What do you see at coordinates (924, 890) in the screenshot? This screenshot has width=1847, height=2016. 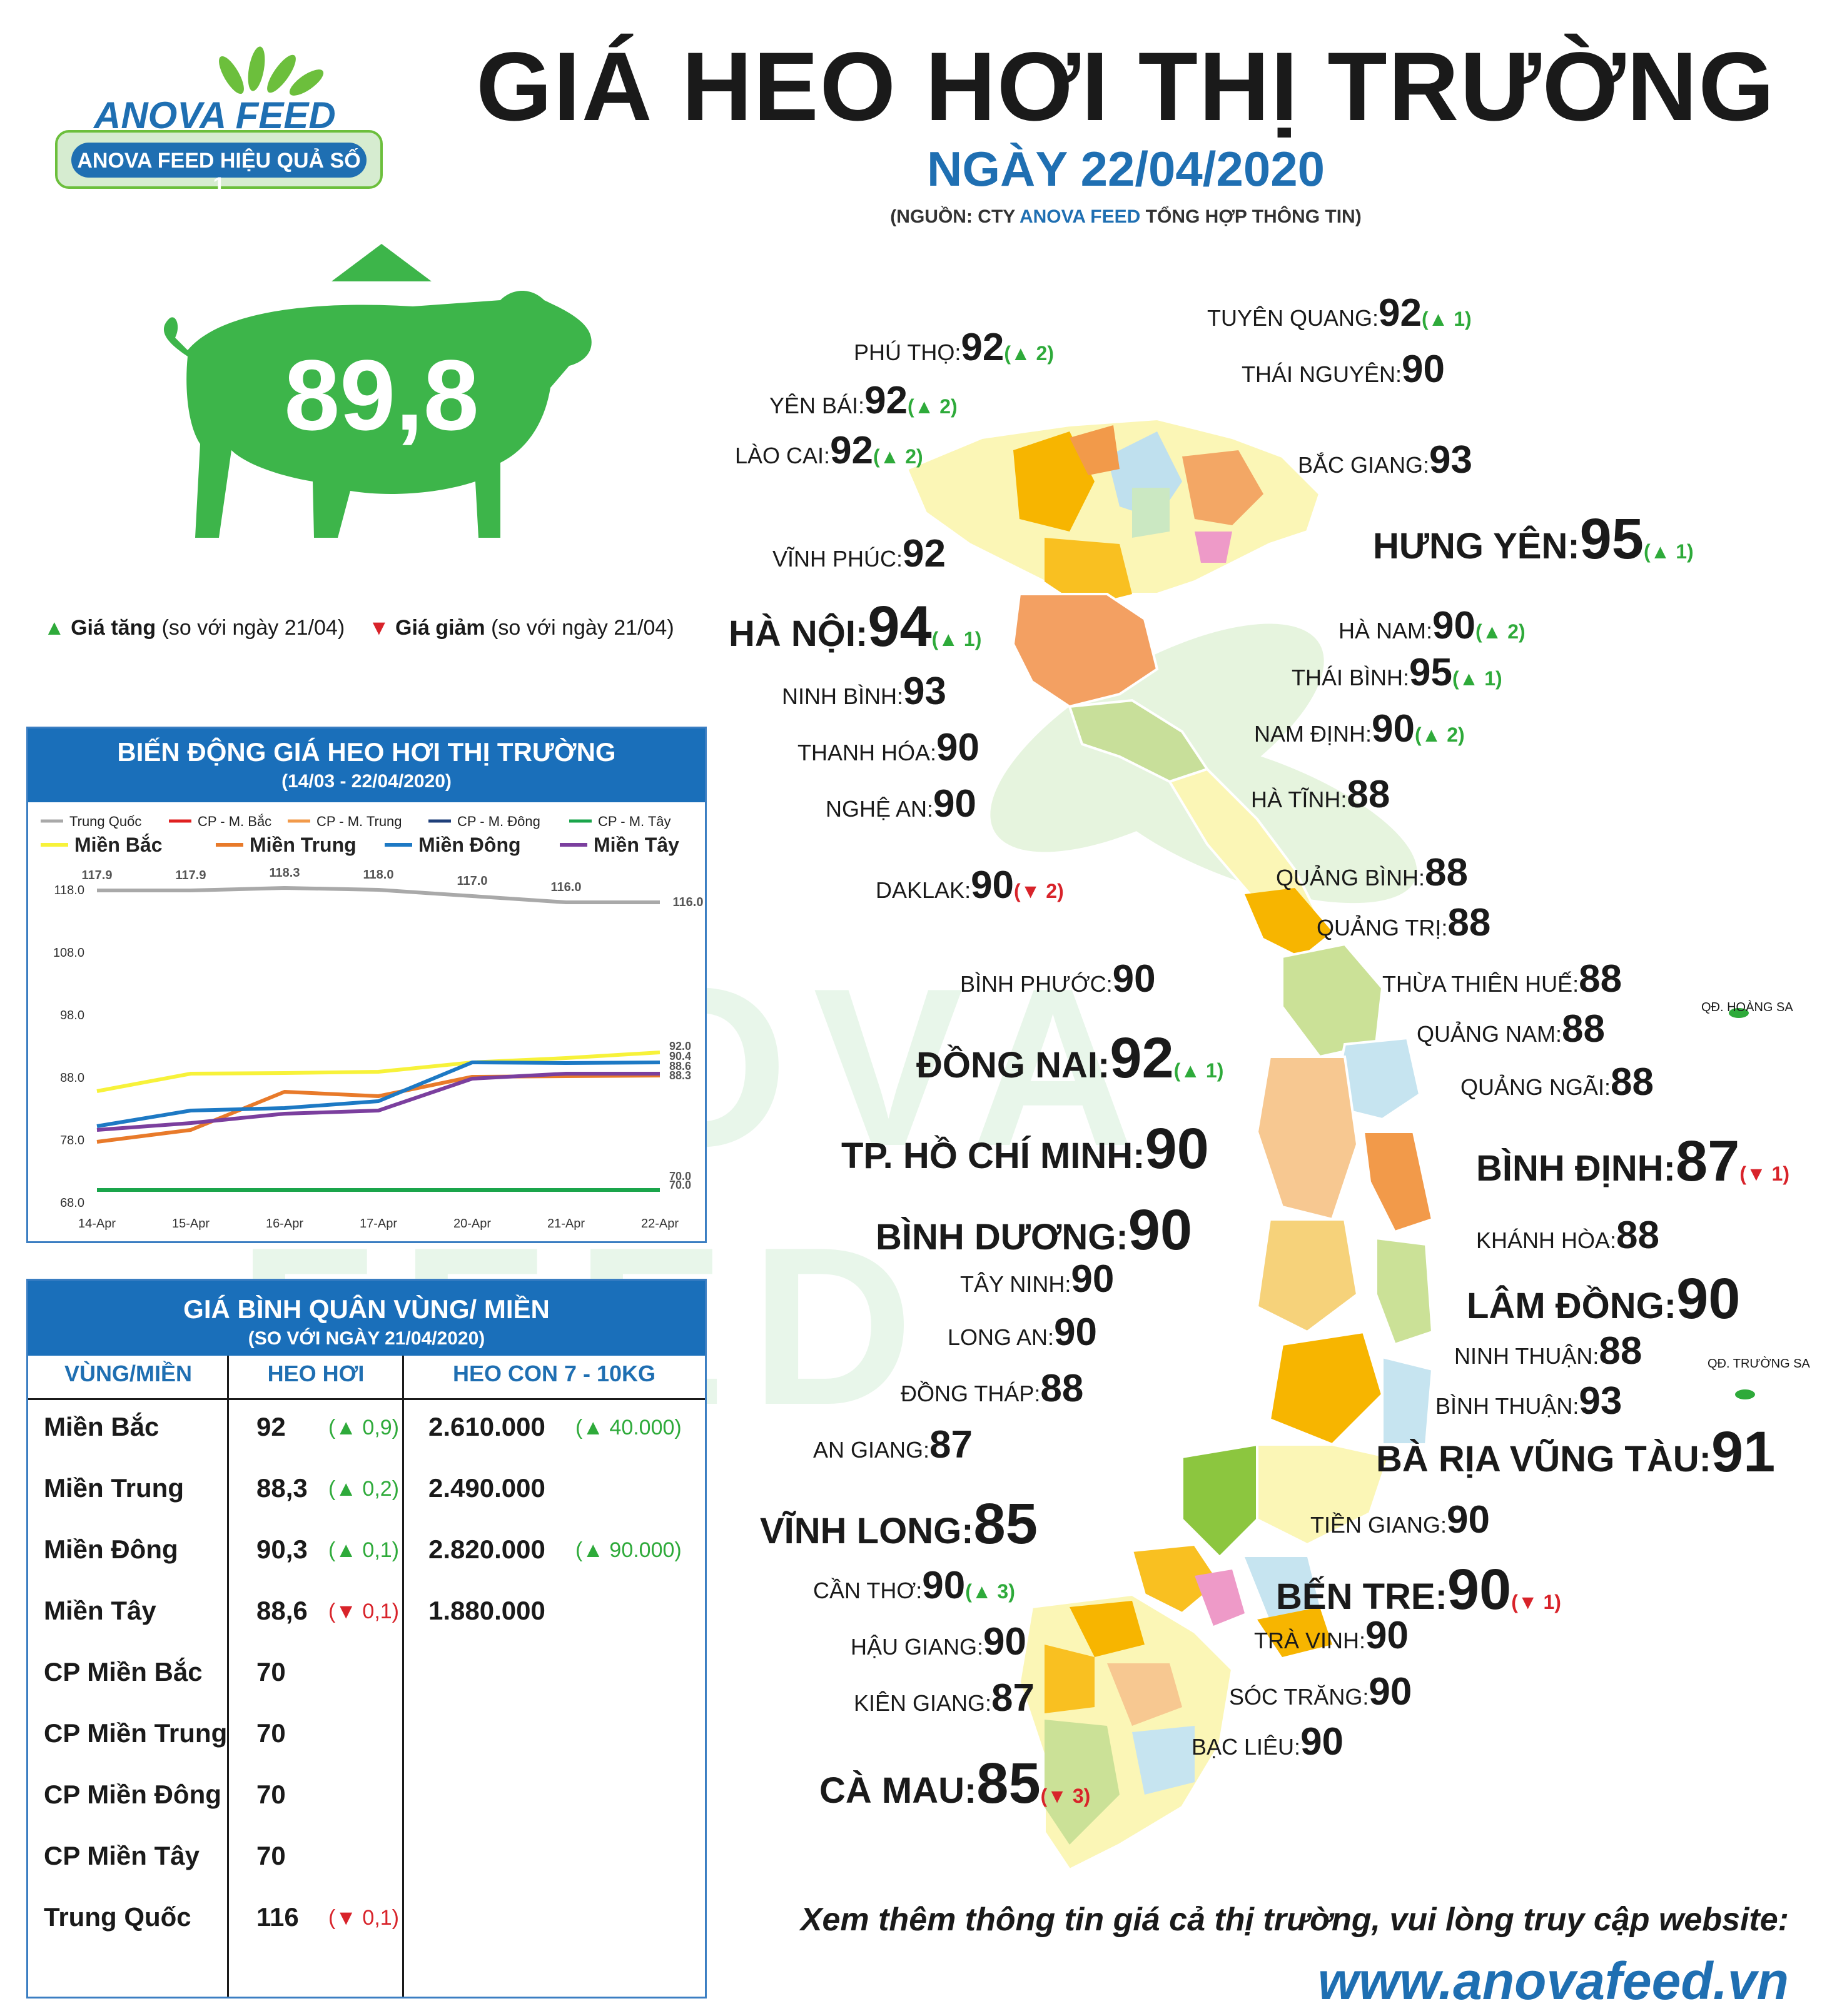 I see `province-name: DAKLAK:` at bounding box center [924, 890].